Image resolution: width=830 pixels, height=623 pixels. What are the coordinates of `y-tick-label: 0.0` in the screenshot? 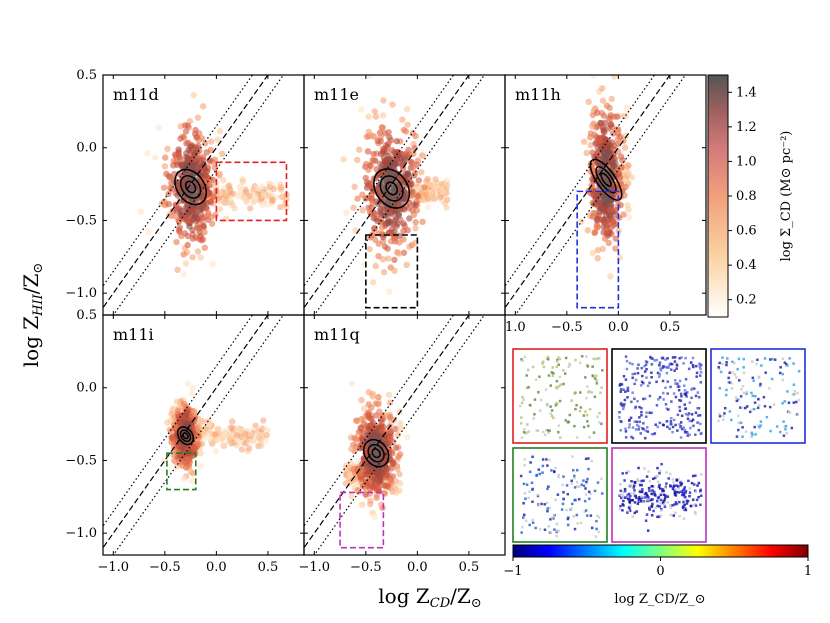 It's located at (86, 148).